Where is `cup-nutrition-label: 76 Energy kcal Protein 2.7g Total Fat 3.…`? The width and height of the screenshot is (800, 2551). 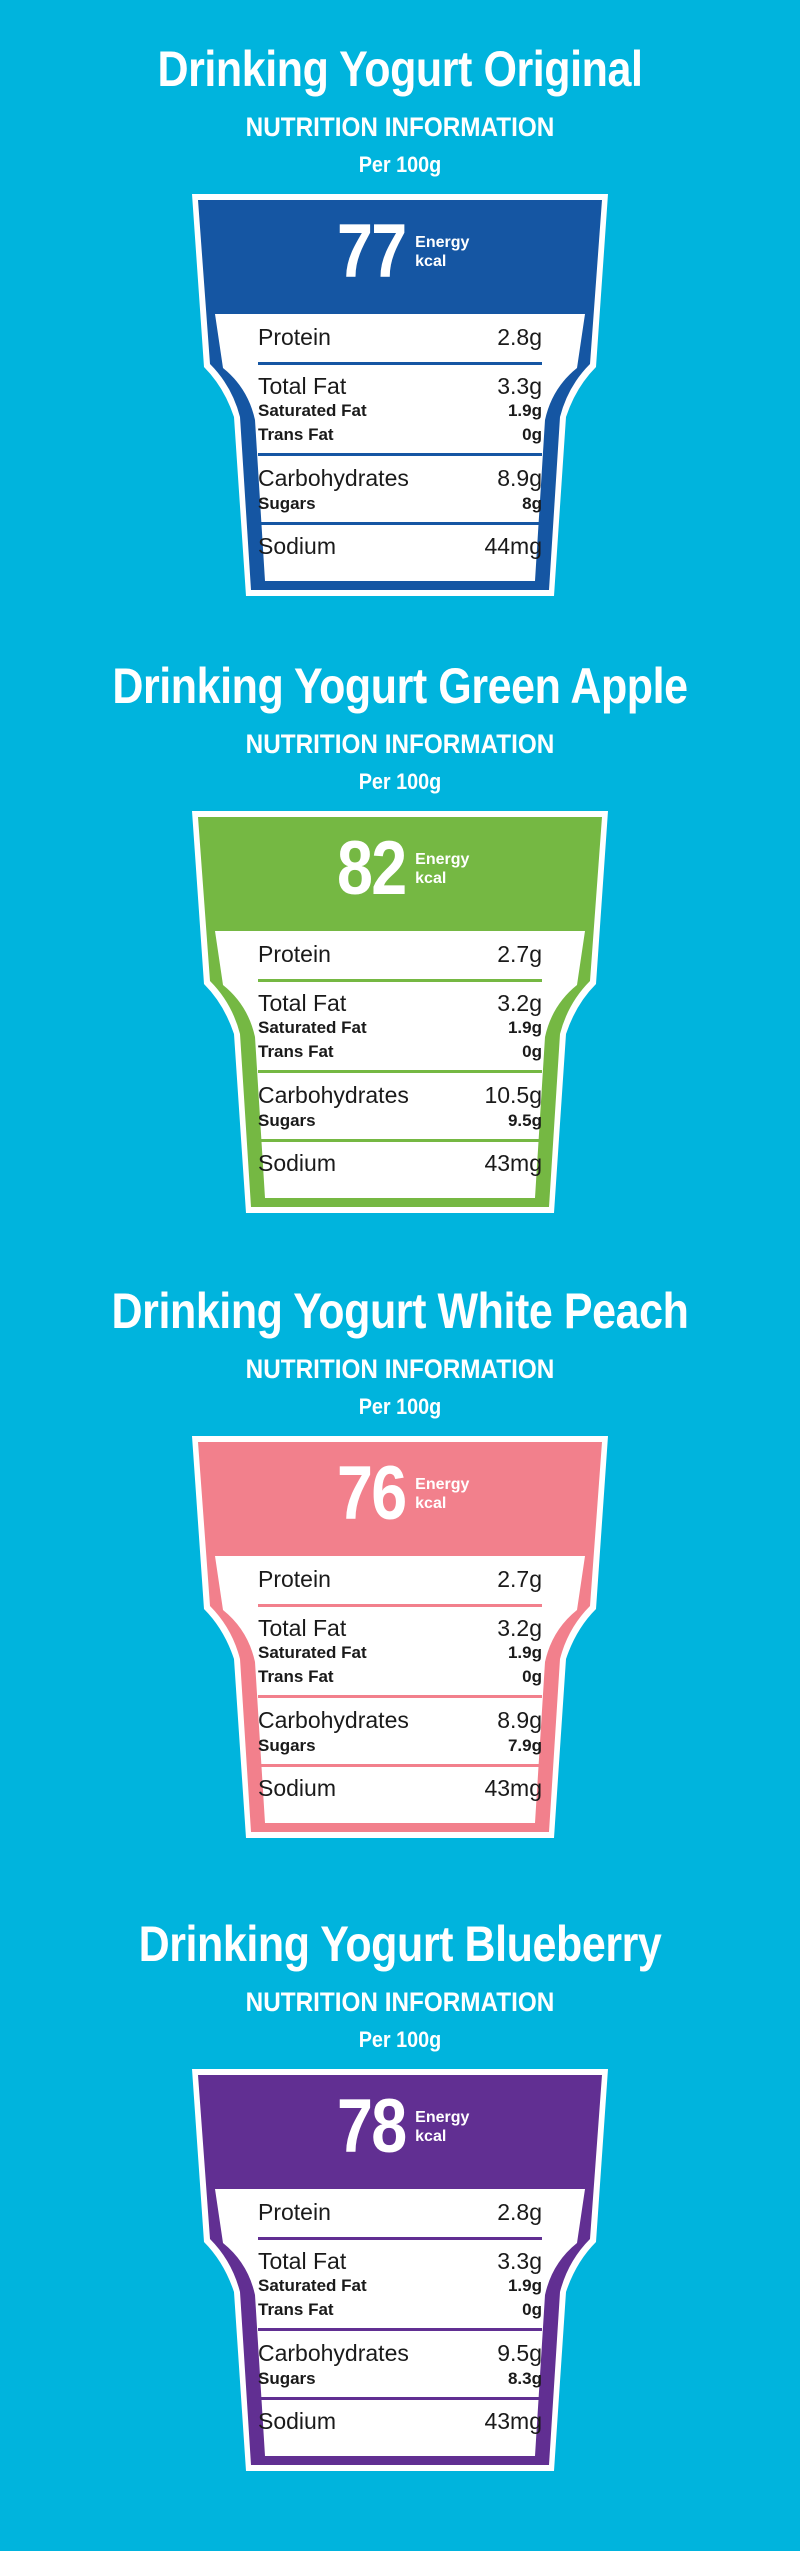
cup-nutrition-label: 76 Energy kcal Protein 2.7g Total Fat 3.… is located at coordinates (400, 1637).